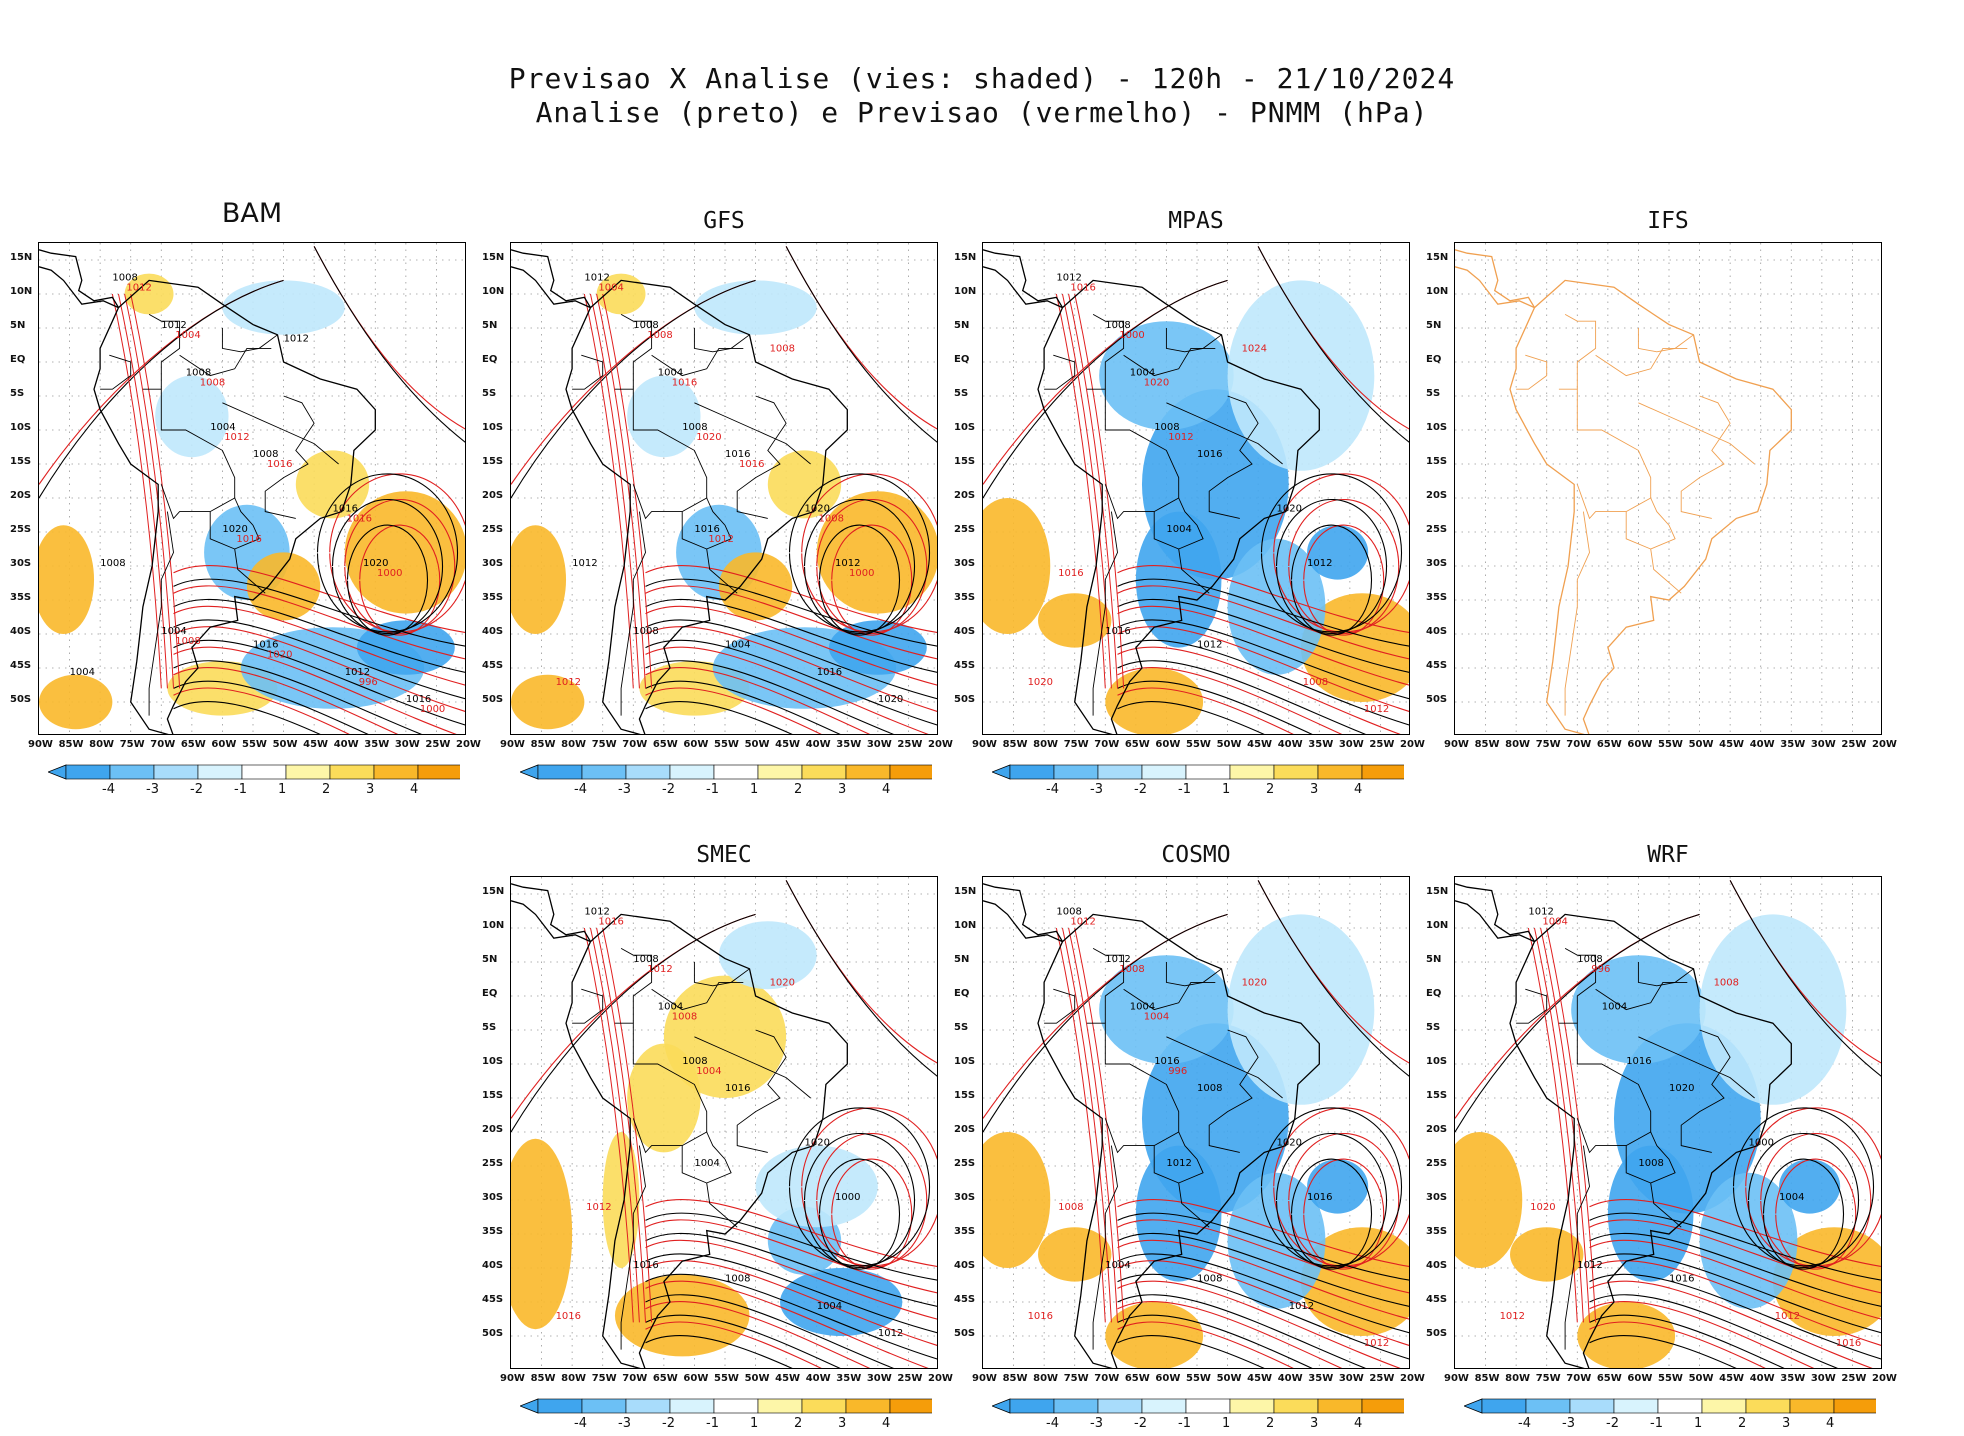 The image size is (1964, 1436). What do you see at coordinates (1437, 257) in the screenshot?
I see `lat-tick-label: 15N` at bounding box center [1437, 257].